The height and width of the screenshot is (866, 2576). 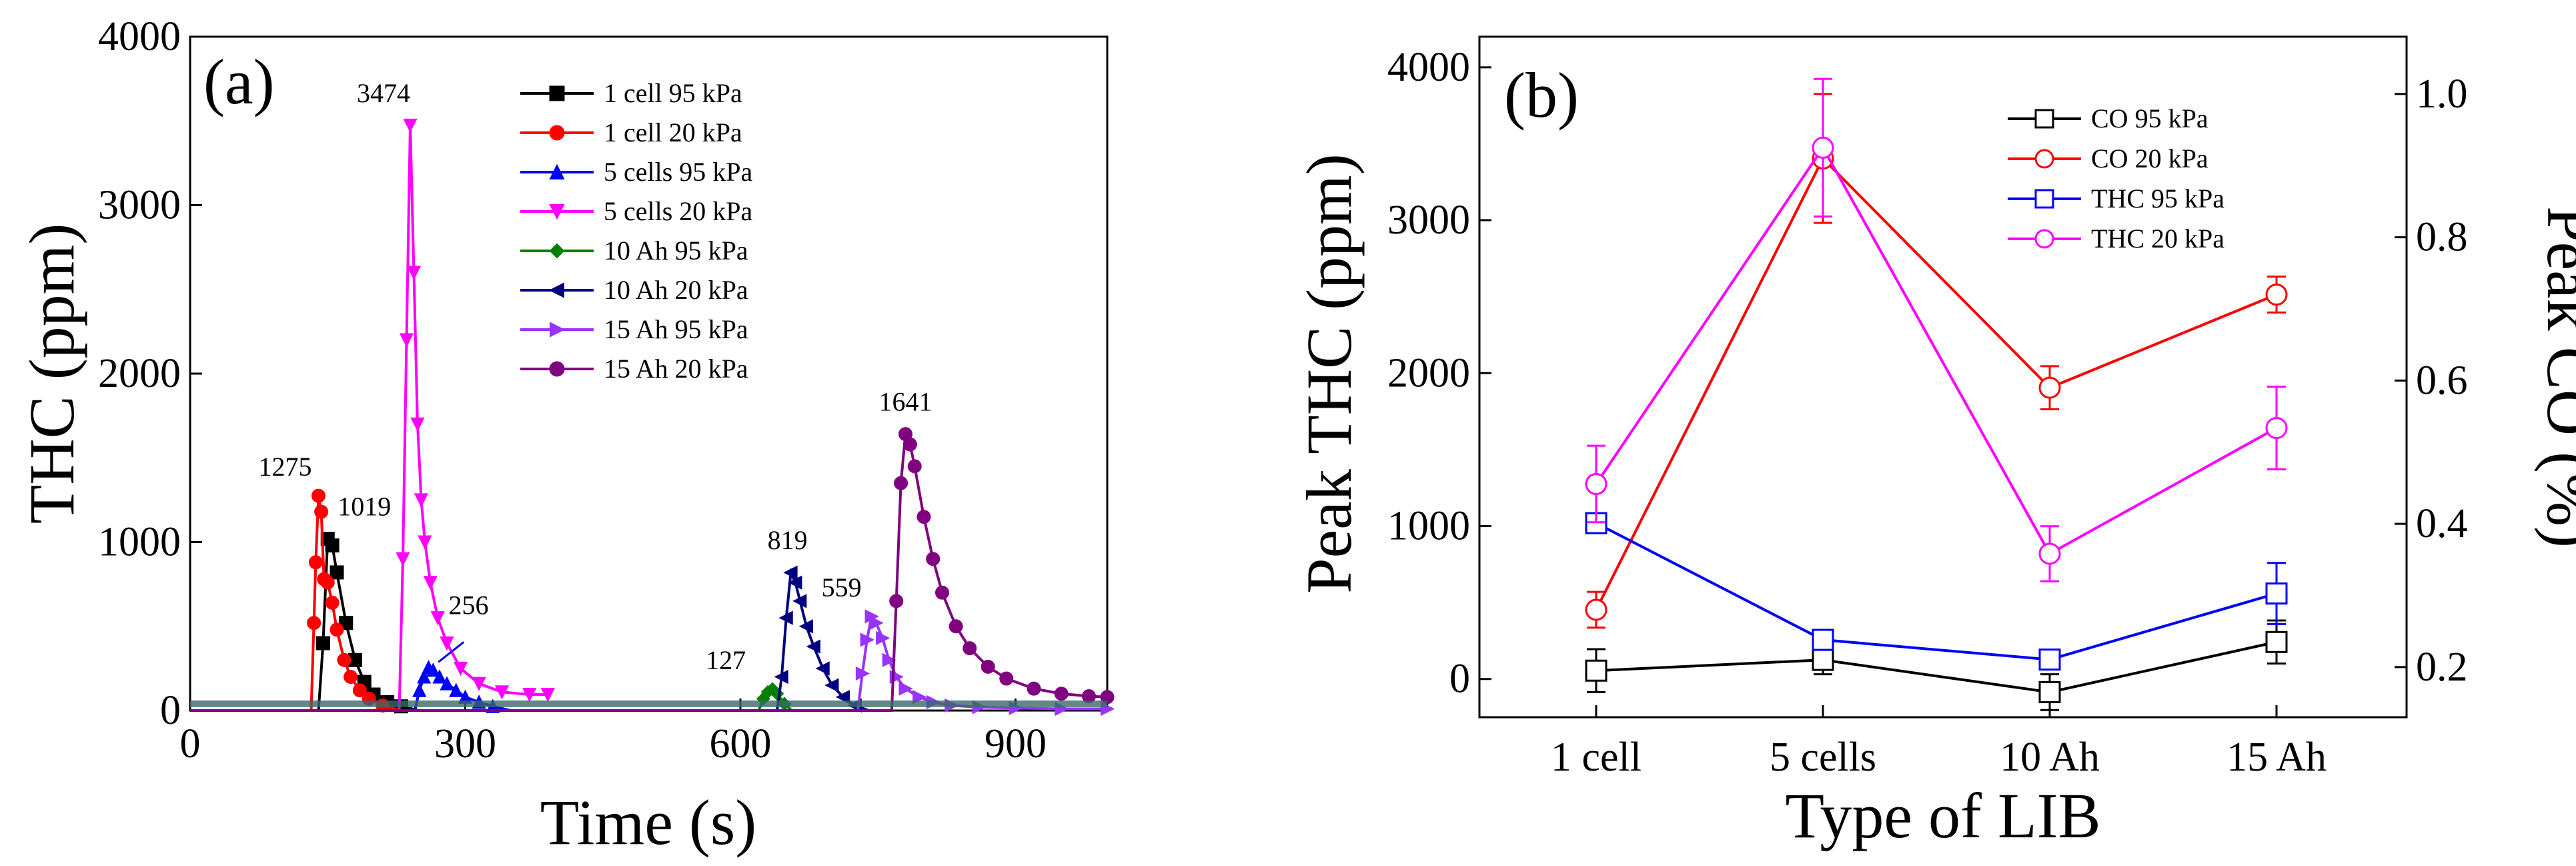 I want to click on chart-b-y-tick-label: 3000, so click(x=1428, y=220).